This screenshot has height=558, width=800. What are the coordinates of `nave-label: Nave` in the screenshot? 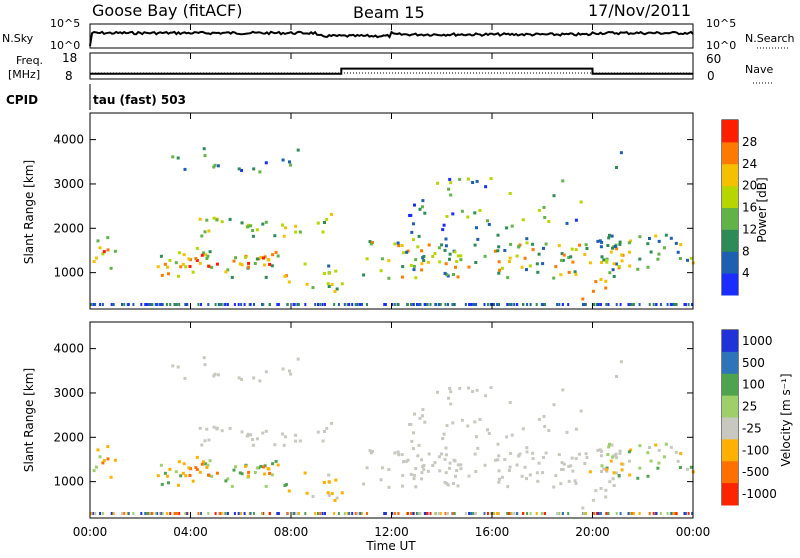 It's located at (759, 69).